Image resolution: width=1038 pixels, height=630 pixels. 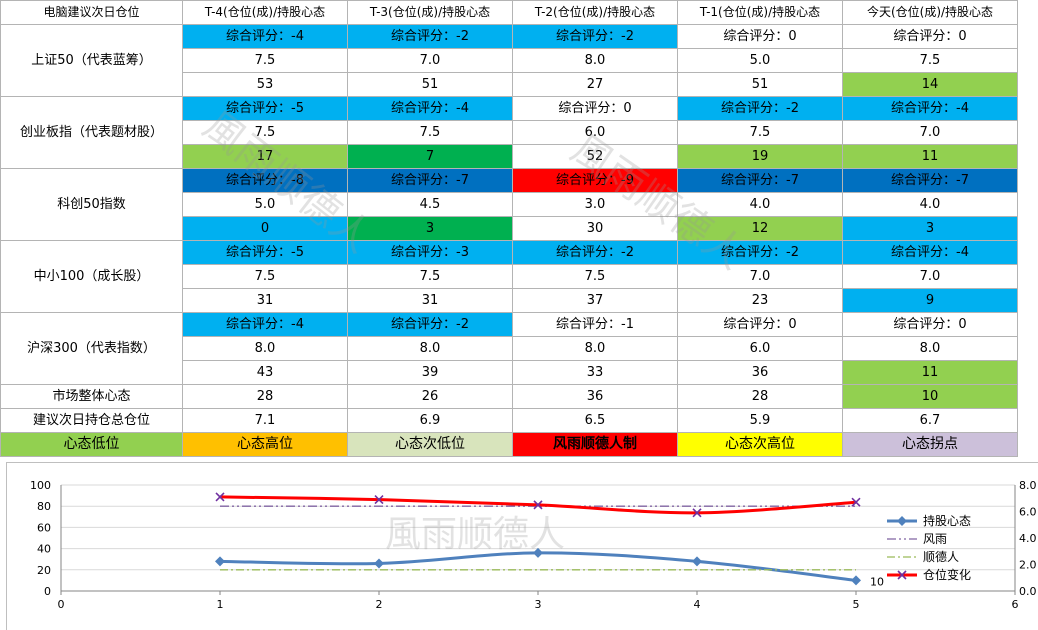 What do you see at coordinates (595, 12) in the screenshot?
I see `column-header: T-2(仓位(成)/持股心态` at bounding box center [595, 12].